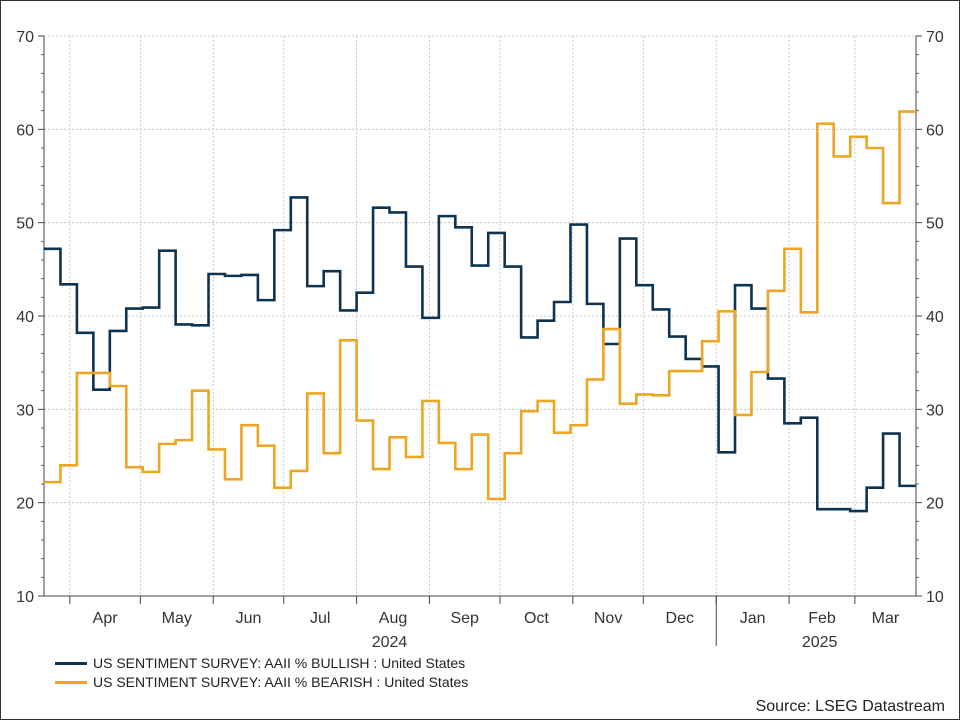 This screenshot has width=960, height=720. What do you see at coordinates (106, 618) in the screenshot?
I see `x-tick-label-apr: Apr` at bounding box center [106, 618].